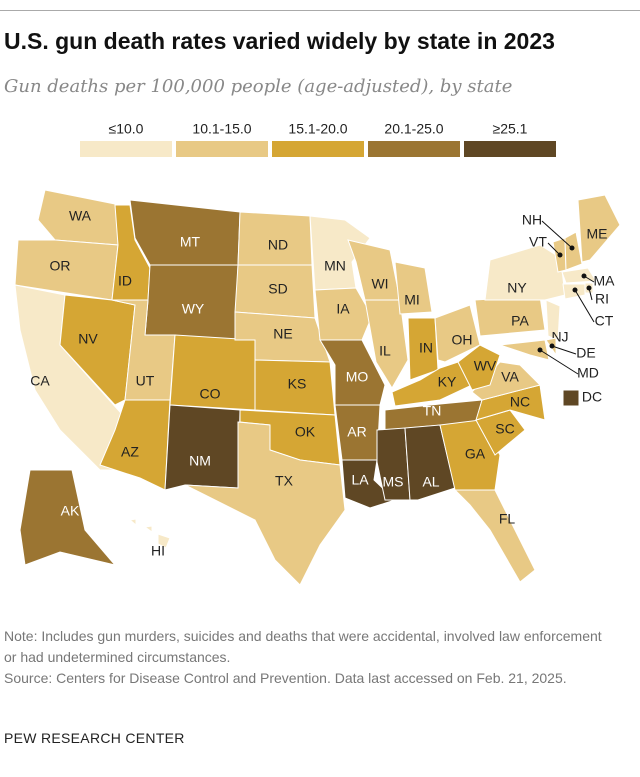 The width and height of the screenshot is (640, 777). Describe the element at coordinates (426, 348) in the screenshot. I see `state-label: IN` at that location.